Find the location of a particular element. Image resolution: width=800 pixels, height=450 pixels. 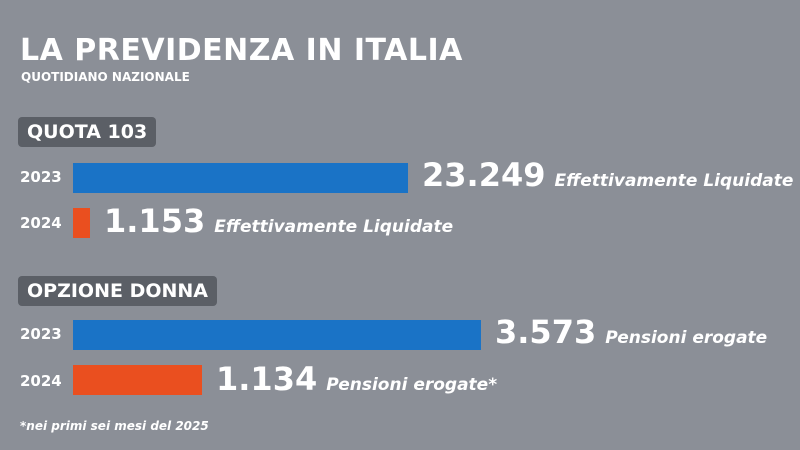

value-number: 1.153 is located at coordinates (155, 221).